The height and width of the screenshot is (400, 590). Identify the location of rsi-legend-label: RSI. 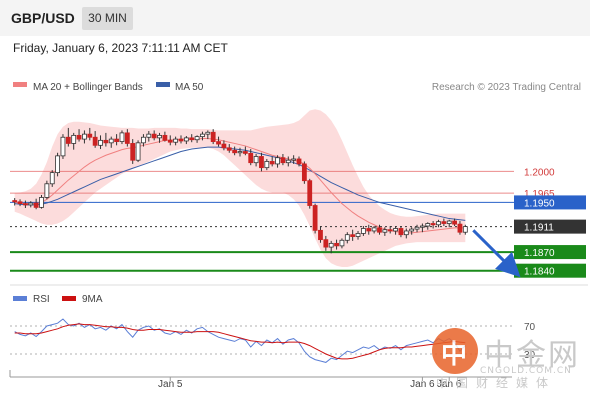
(41, 299).